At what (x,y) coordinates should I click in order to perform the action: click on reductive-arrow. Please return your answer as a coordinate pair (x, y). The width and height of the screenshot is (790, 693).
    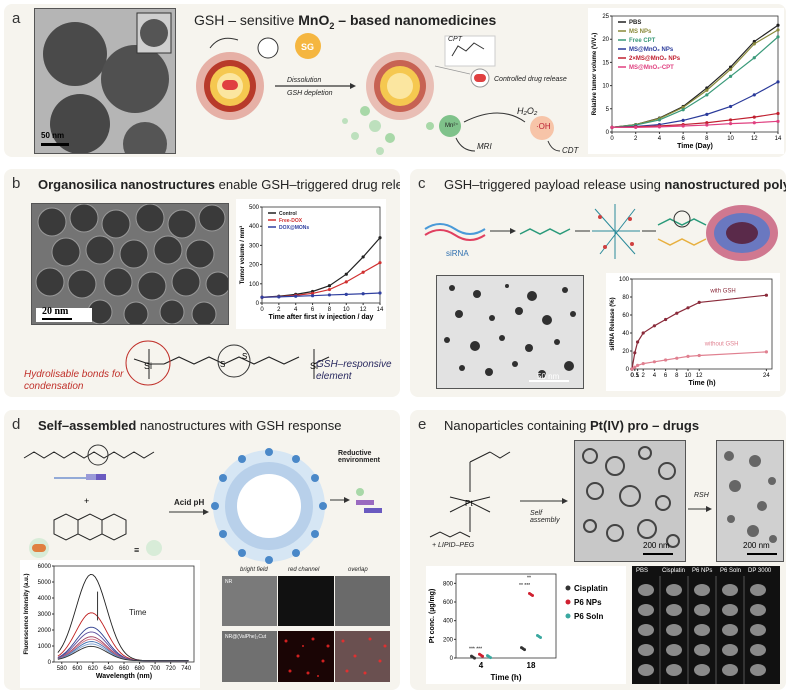
    Looking at the image, I should click on (356, 500).